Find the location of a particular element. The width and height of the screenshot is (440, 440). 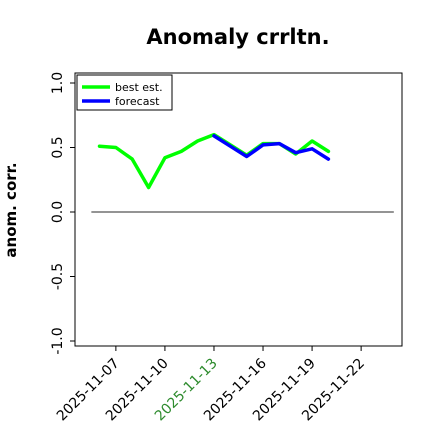

legend: best est. forecast is located at coordinates (124, 92).